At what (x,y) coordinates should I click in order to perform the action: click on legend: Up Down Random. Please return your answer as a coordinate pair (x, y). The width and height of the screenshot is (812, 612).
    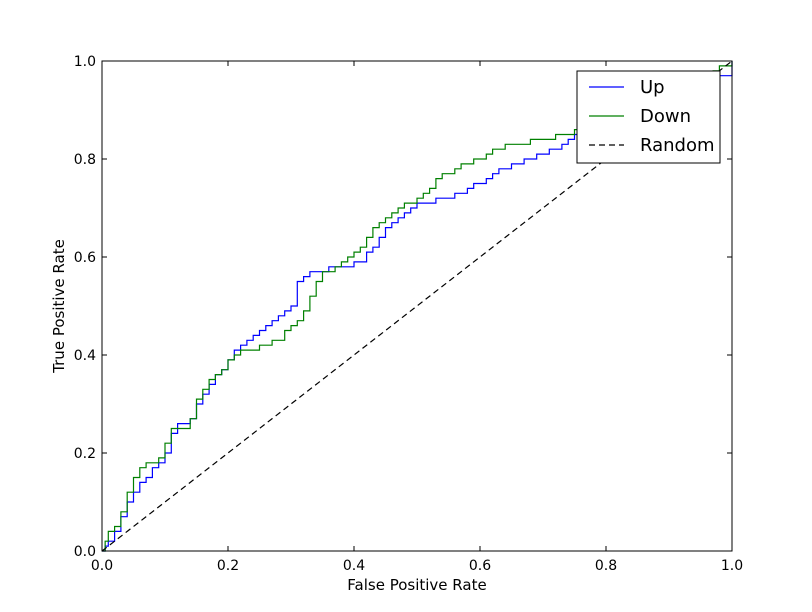
    Looking at the image, I should click on (648, 117).